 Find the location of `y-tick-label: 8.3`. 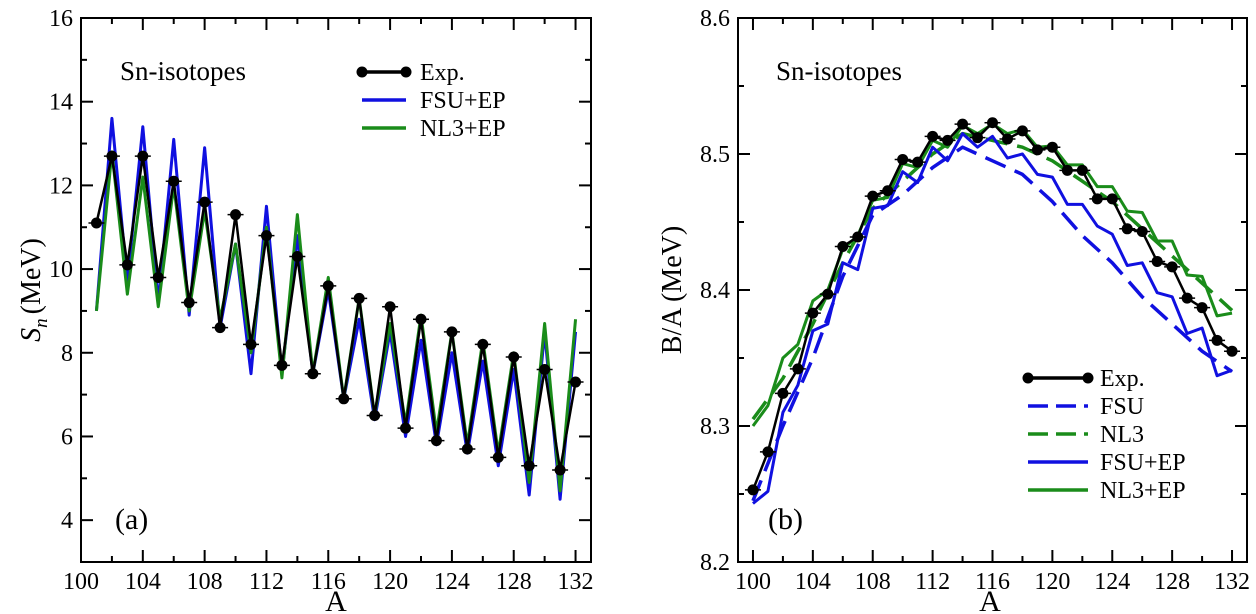

y-tick-label: 8.3 is located at coordinates (715, 427).